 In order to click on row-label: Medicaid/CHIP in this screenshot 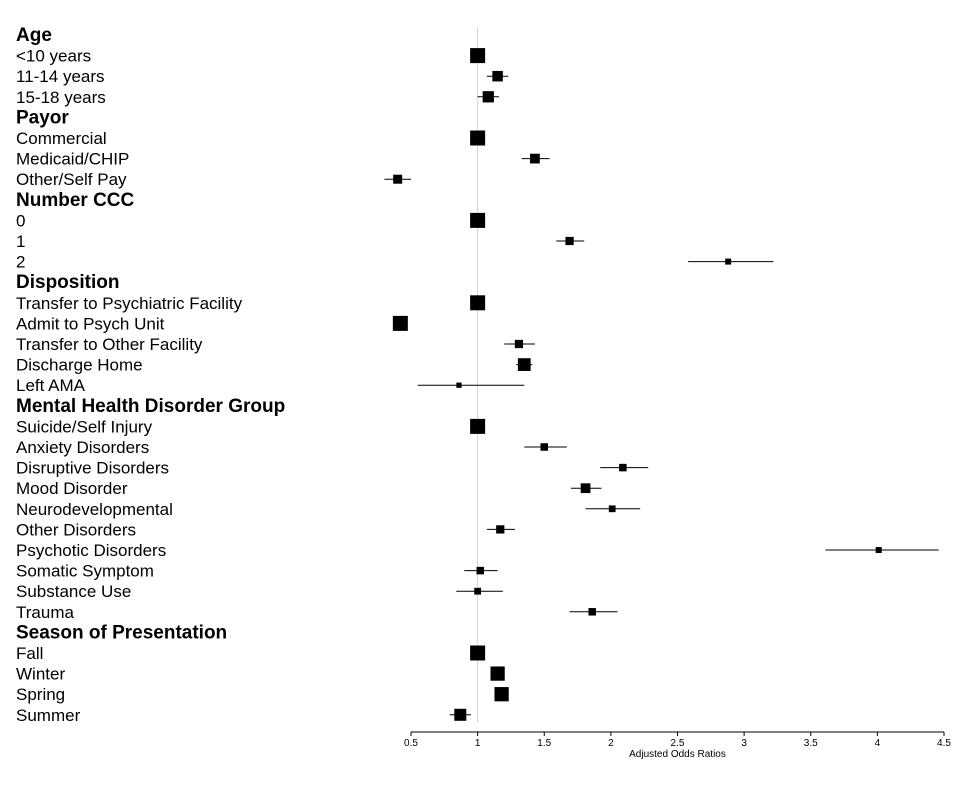, I will do `click(72, 159)`.